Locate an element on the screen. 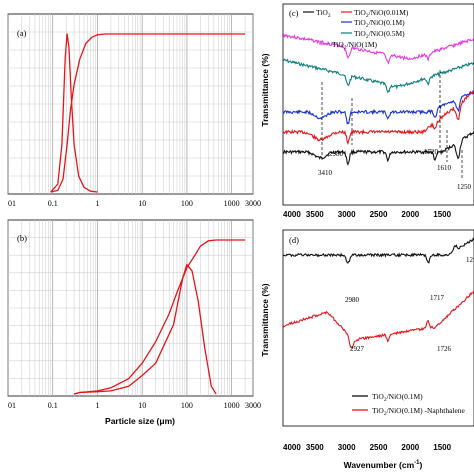 The width and height of the screenshot is (474, 474). legend-c-label-0: TiO2 is located at coordinates (323, 13).